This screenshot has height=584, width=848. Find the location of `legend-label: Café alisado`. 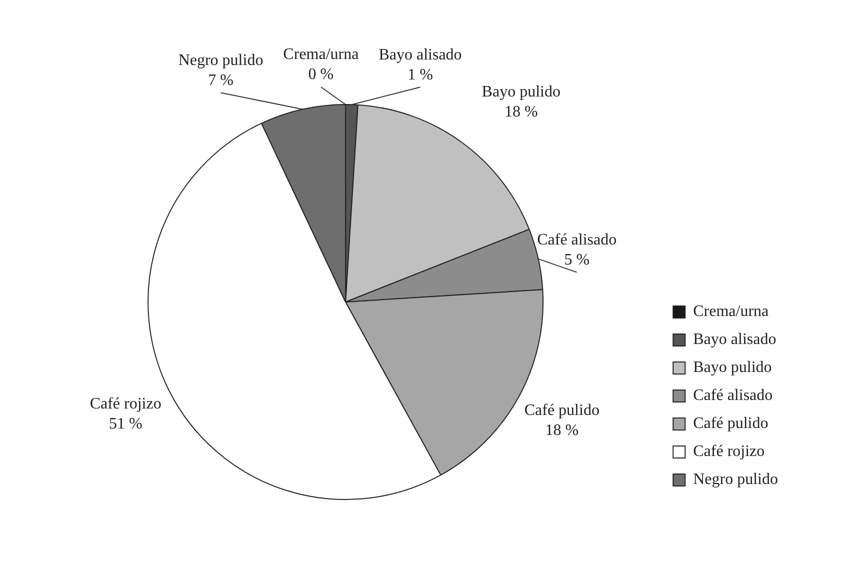

legend-label: Café alisado is located at coordinates (733, 395).